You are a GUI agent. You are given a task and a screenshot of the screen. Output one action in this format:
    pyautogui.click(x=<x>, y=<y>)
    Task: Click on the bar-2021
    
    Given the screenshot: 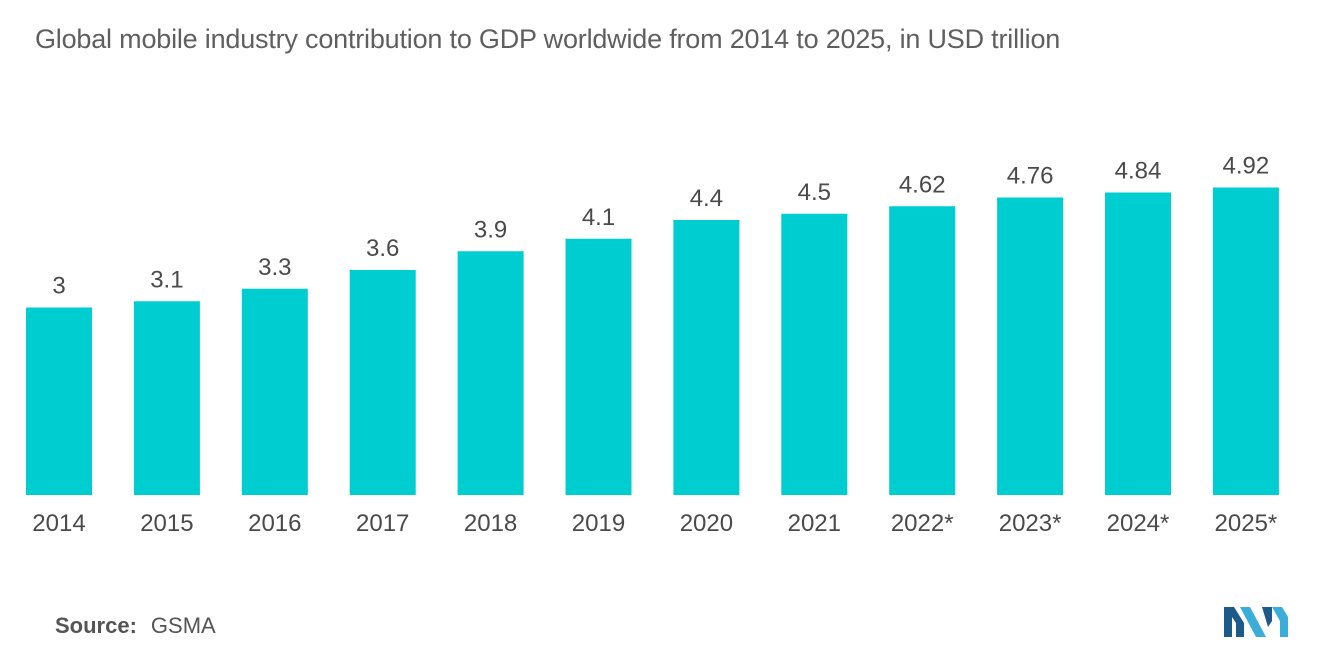 What is the action you would take?
    pyautogui.click(x=814, y=354)
    